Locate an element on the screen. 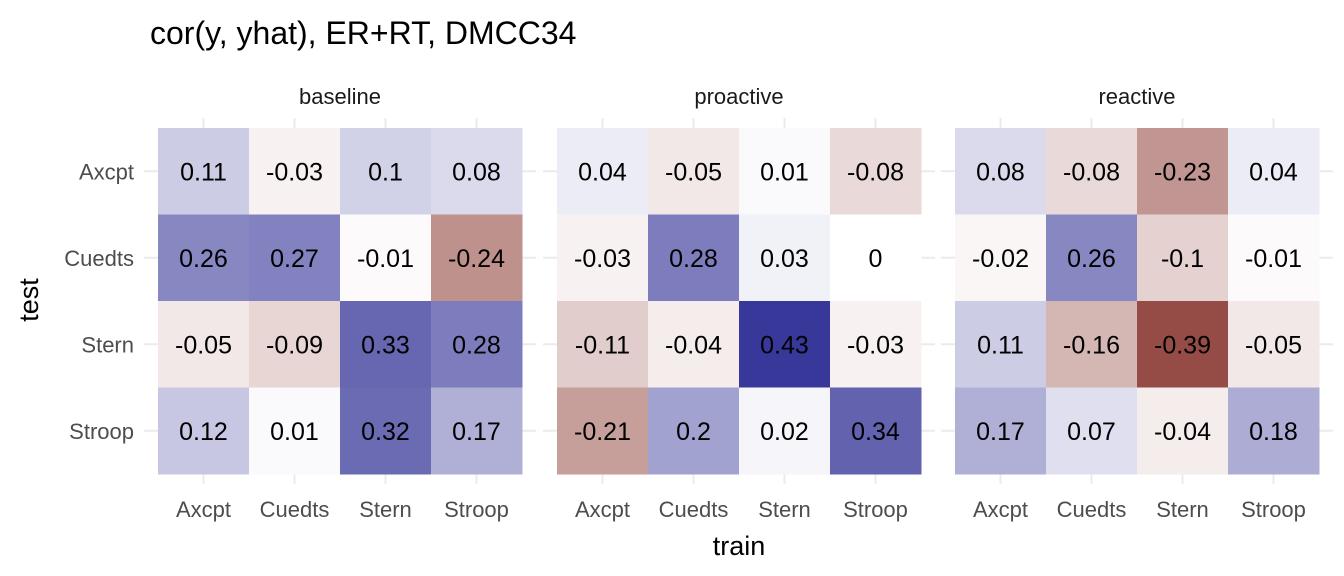  tile-value-label: 0.07 is located at coordinates (1091, 432).